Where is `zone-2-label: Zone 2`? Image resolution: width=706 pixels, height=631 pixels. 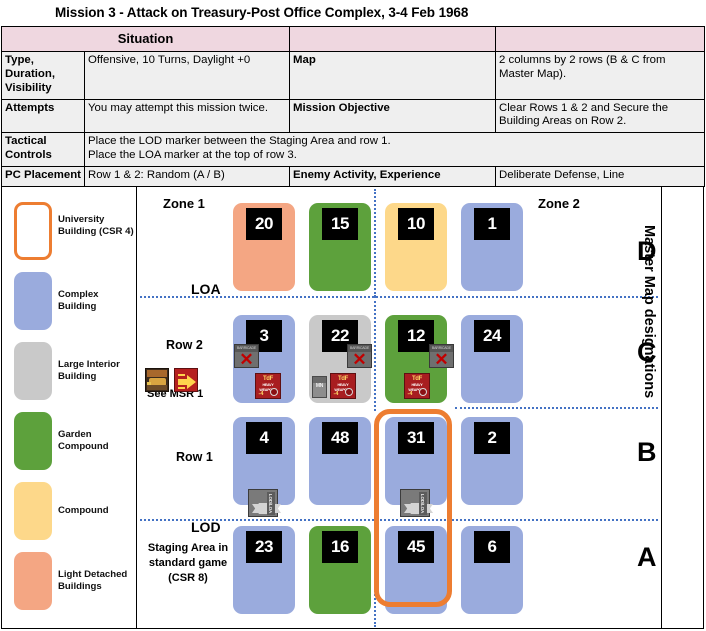
zone-2-label: Zone 2 is located at coordinates (559, 203).